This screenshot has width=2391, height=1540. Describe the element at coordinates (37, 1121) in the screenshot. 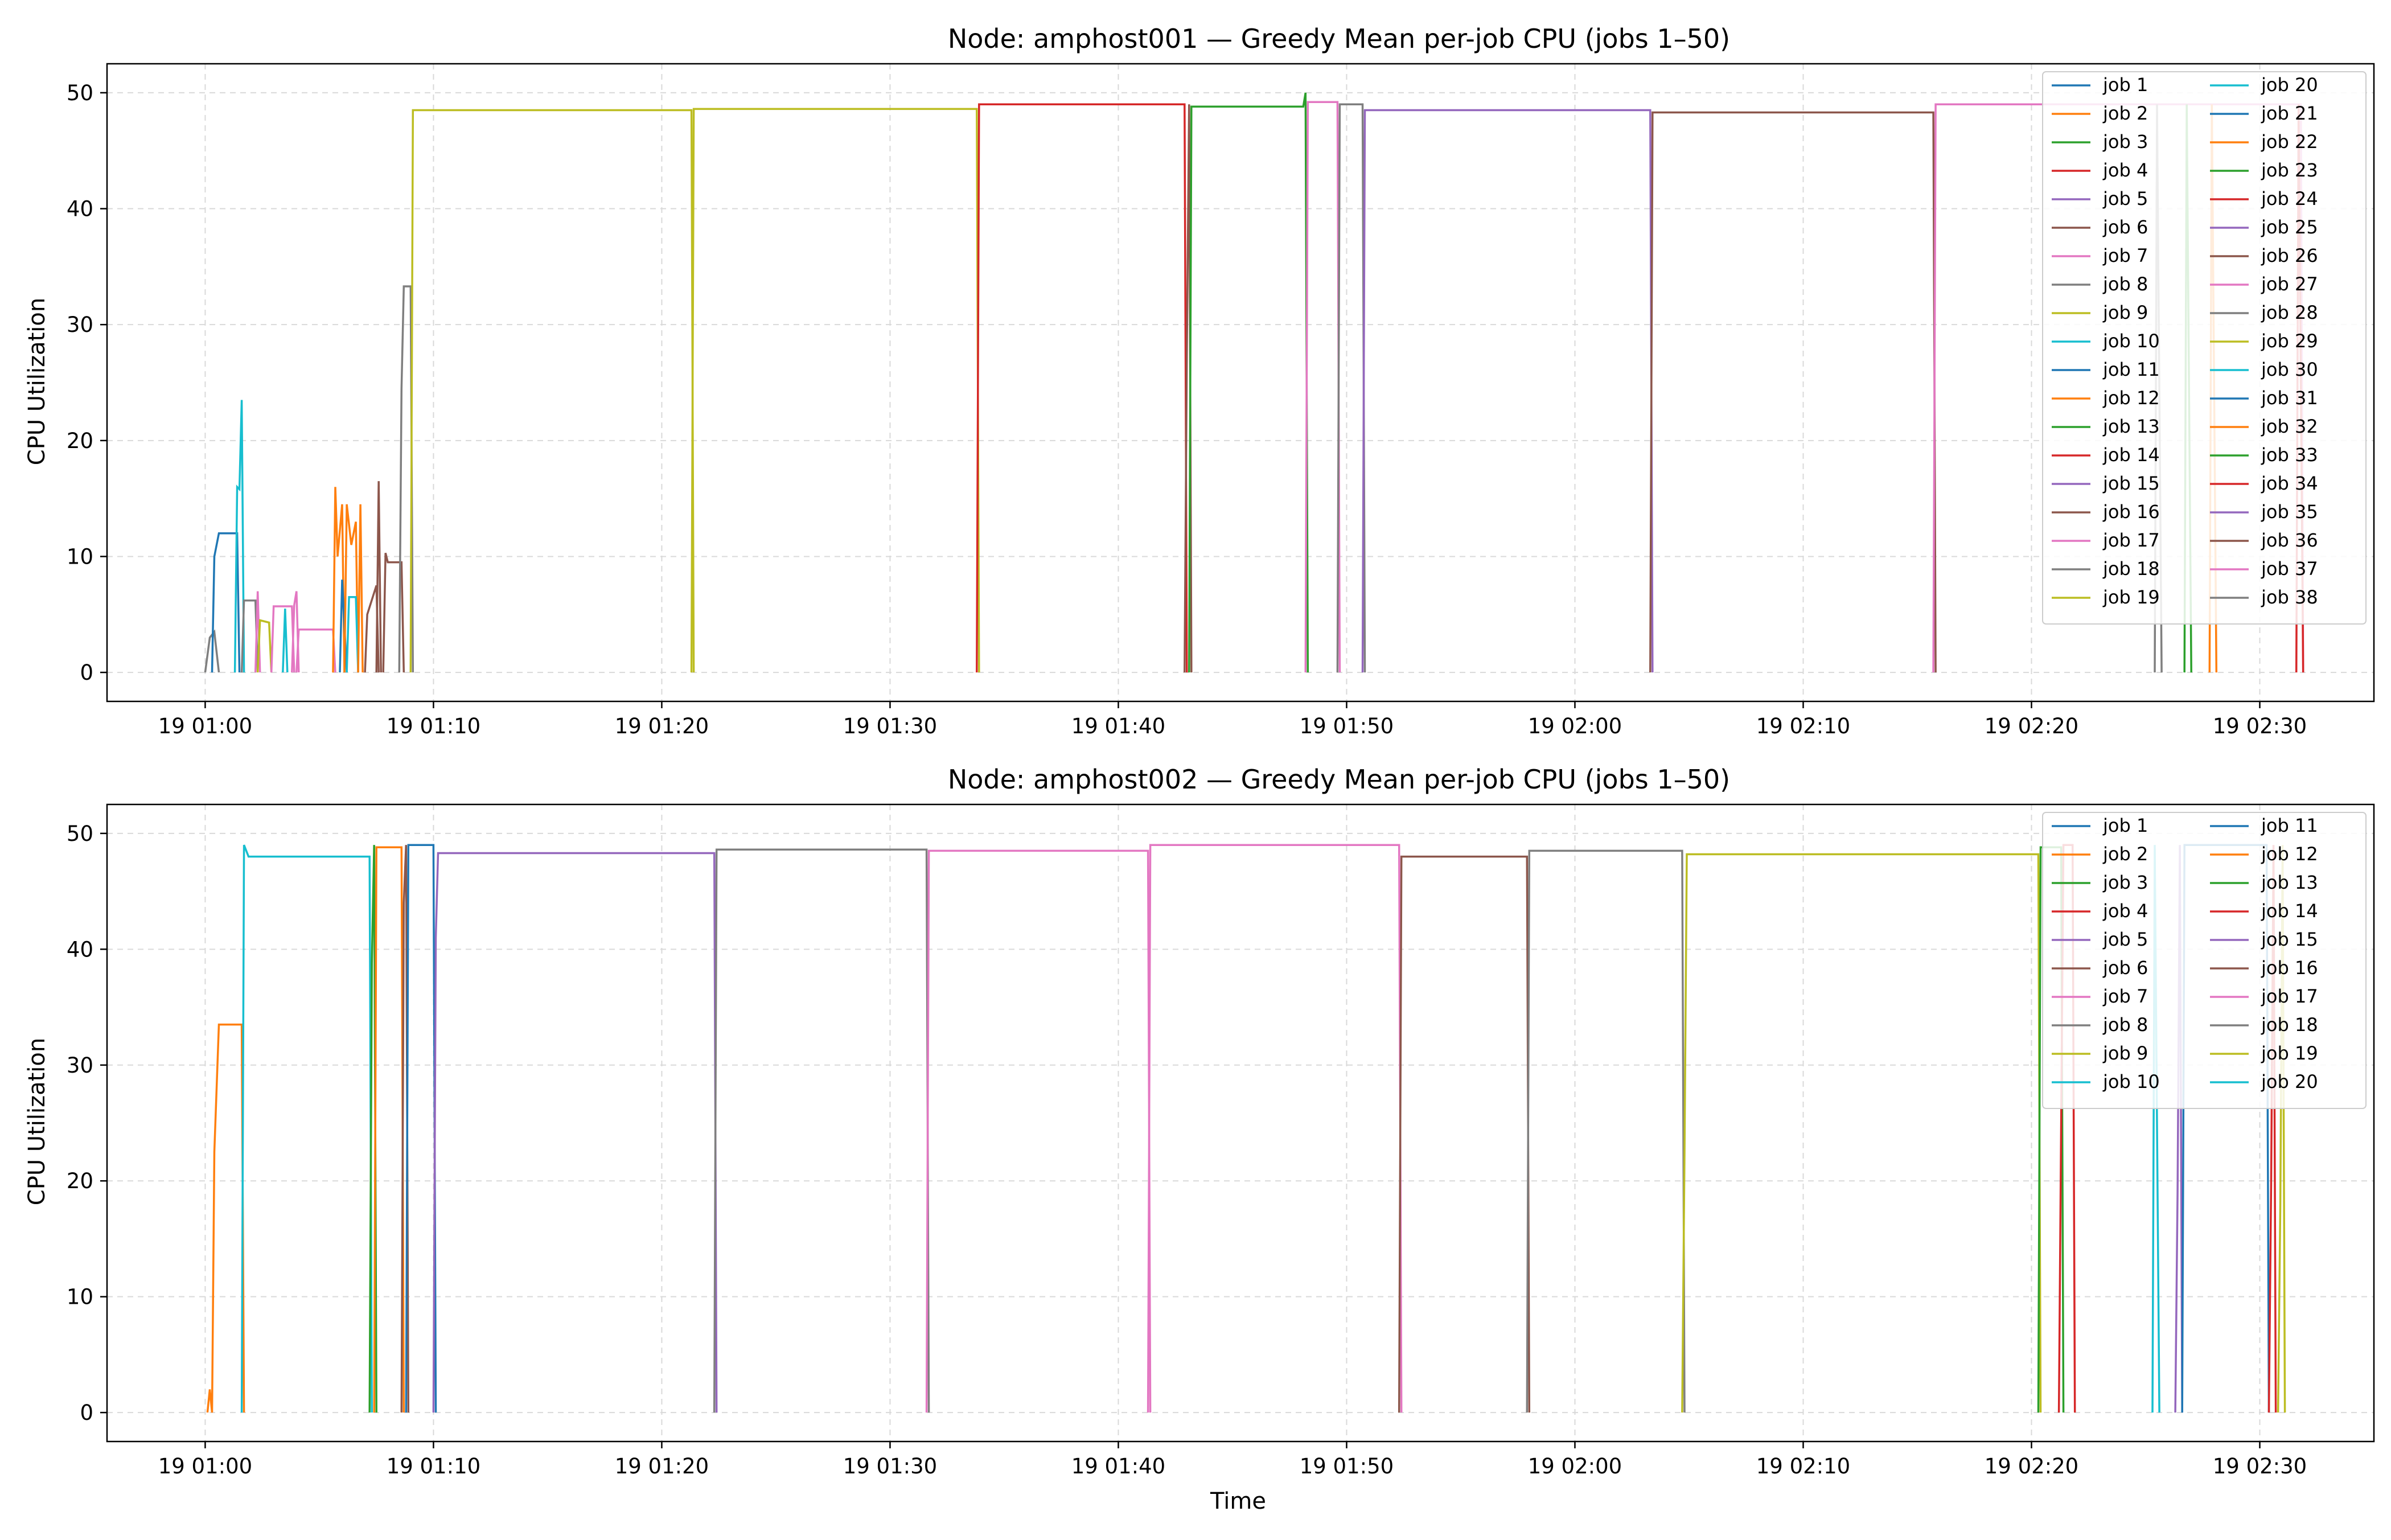

I see `y-axis-label: CPU Utilization` at that location.